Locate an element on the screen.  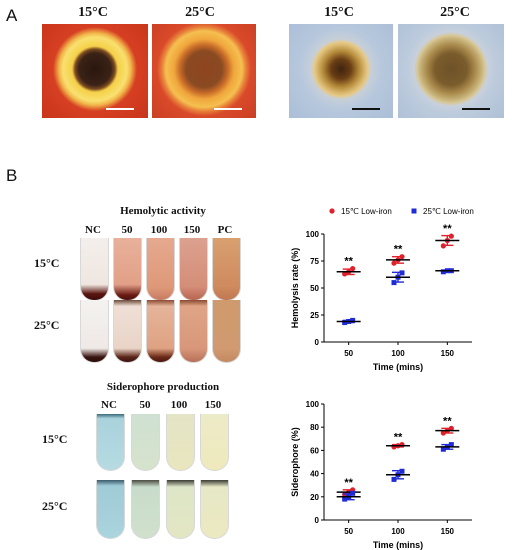
sid-col-50: 50 is located at coordinates (145, 405).